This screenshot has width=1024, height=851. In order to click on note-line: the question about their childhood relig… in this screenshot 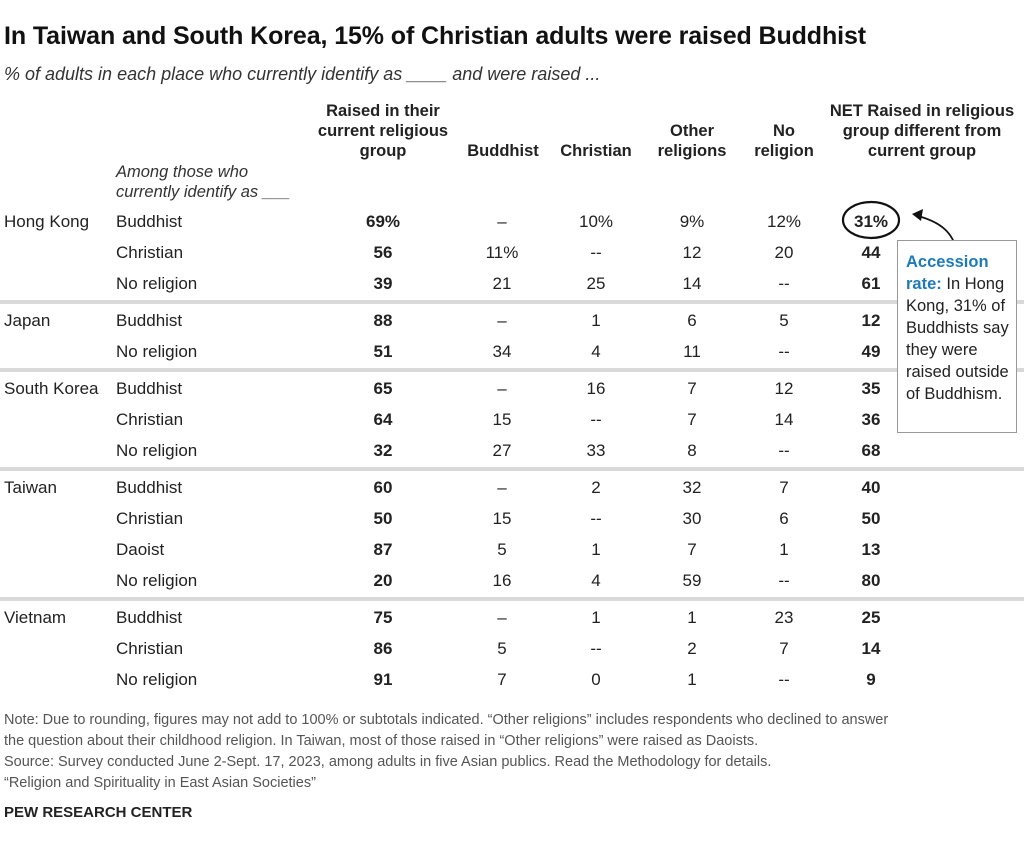, I will do `click(381, 741)`.